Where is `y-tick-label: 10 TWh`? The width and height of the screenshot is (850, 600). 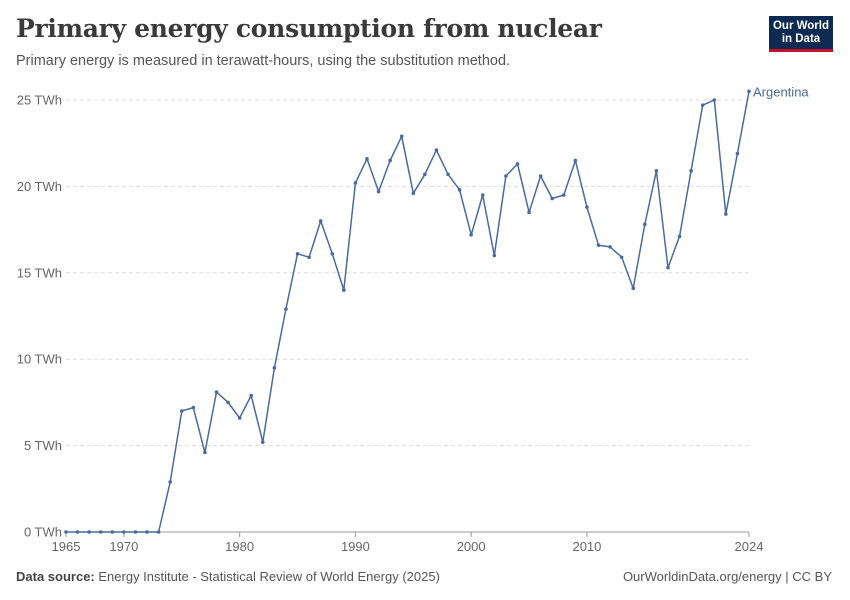 y-tick-label: 10 TWh is located at coordinates (39, 359).